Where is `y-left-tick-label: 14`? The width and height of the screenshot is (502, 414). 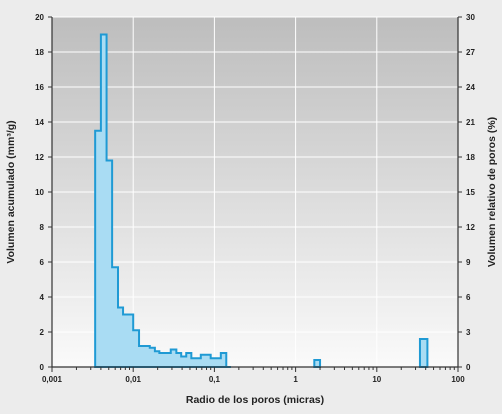 y-left-tick-label: 14 is located at coordinates (39, 122).